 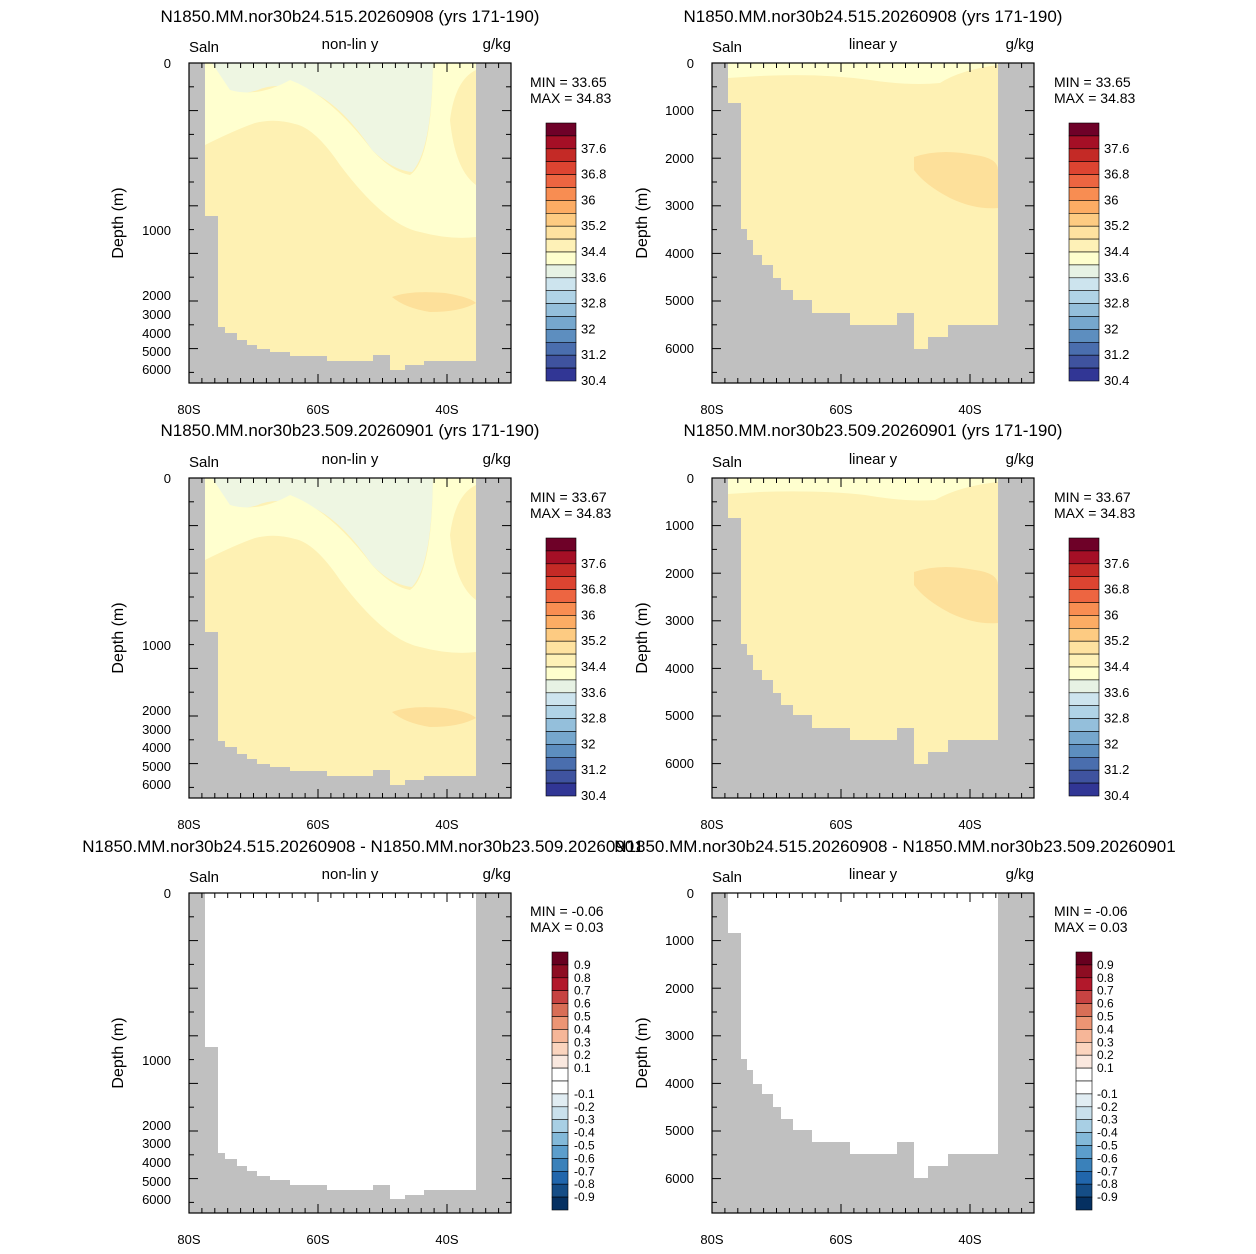 I want to click on panel6-ytick-0: 0, so click(x=690, y=893).